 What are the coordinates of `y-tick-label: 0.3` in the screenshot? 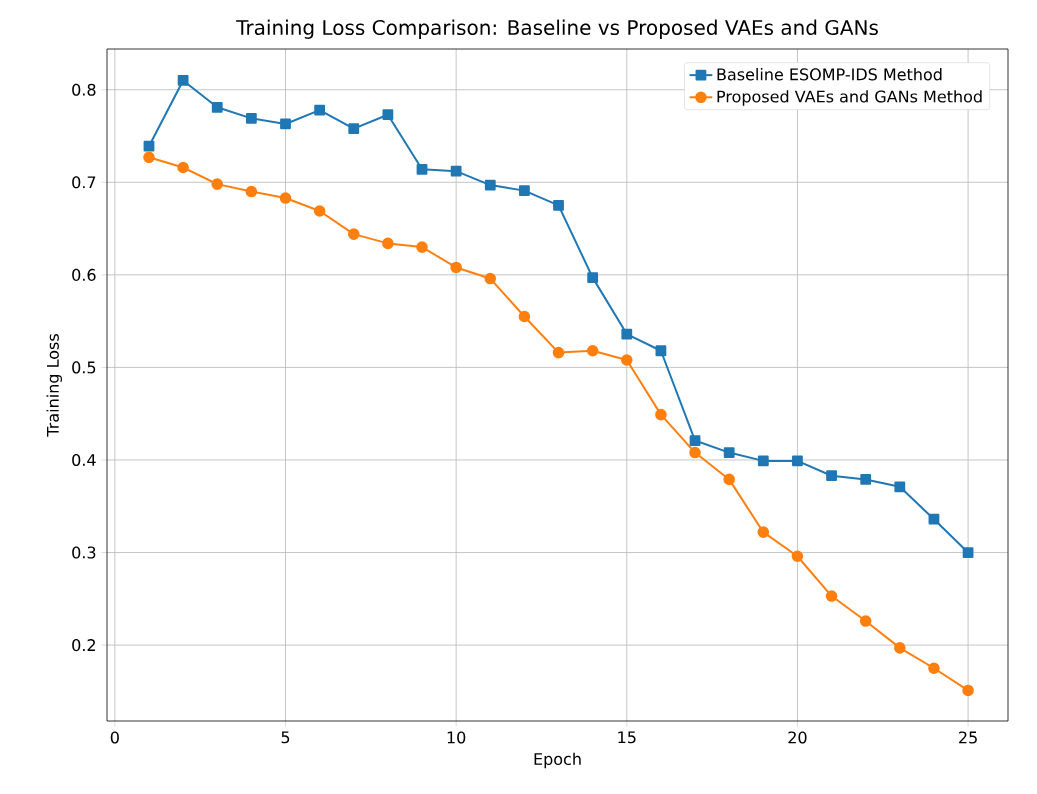 It's located at (84, 552).